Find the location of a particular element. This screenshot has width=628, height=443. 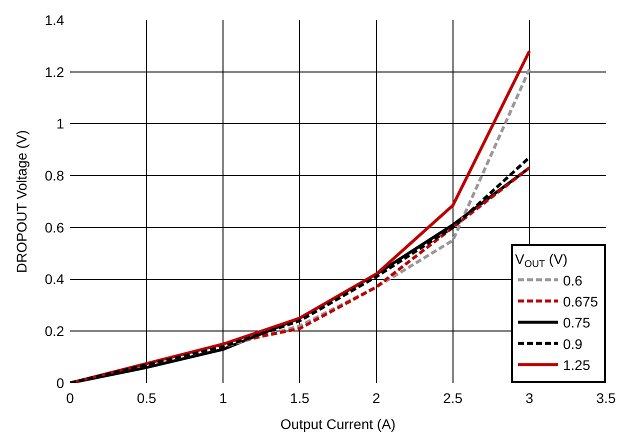

legend-title: V$_{OUT}$ (V) is located at coordinates (541, 260).